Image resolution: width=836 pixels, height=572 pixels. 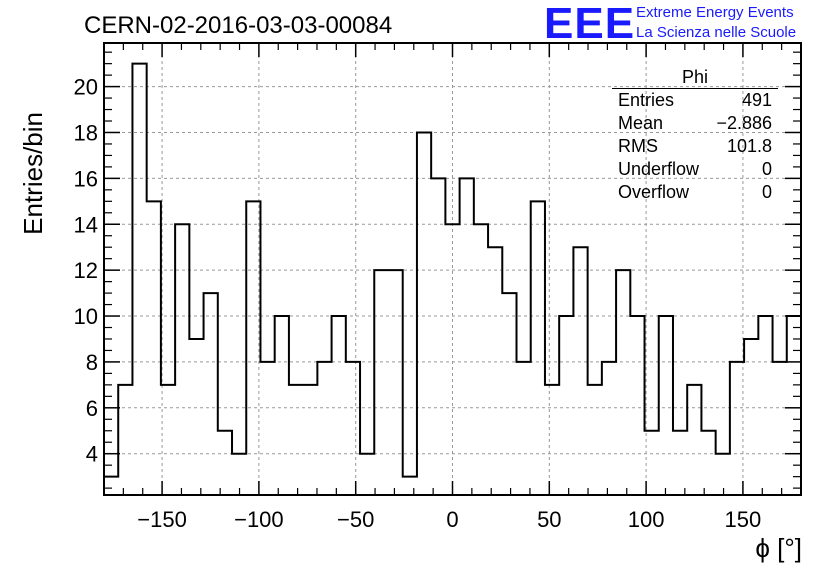 I want to click on stats-label: Overflow, so click(x=654, y=192).